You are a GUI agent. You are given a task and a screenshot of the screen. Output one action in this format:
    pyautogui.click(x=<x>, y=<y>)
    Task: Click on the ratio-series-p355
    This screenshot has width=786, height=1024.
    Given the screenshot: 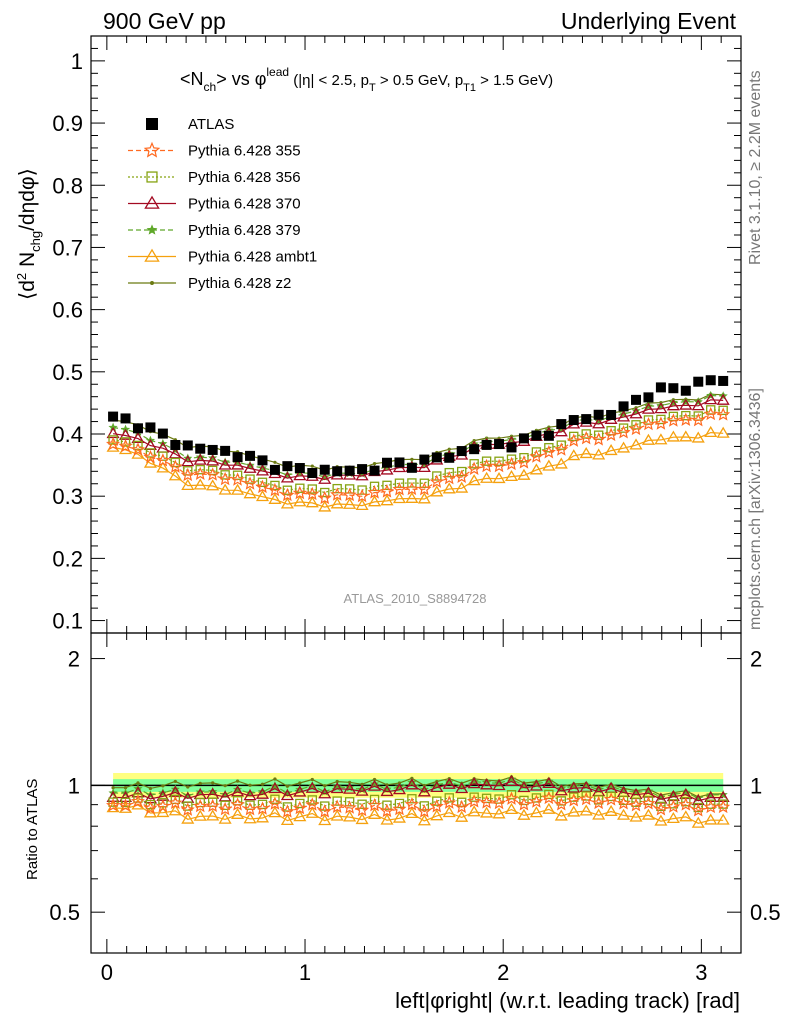 What is the action you would take?
    pyautogui.click(x=418, y=804)
    